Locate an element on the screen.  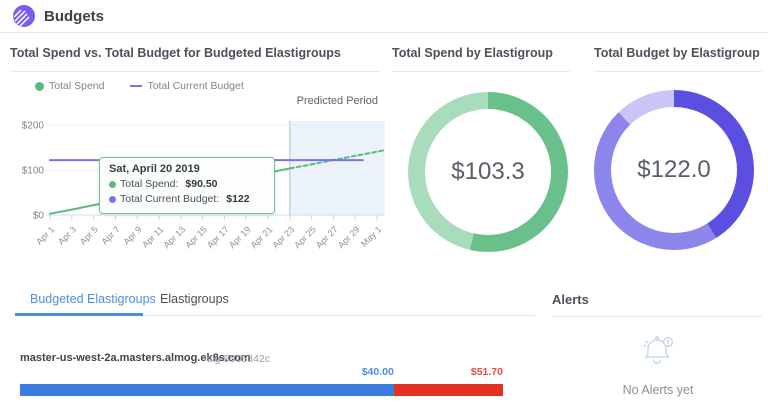
tooltip-budget-row: Total Current Budget: $122 is located at coordinates (187, 199).